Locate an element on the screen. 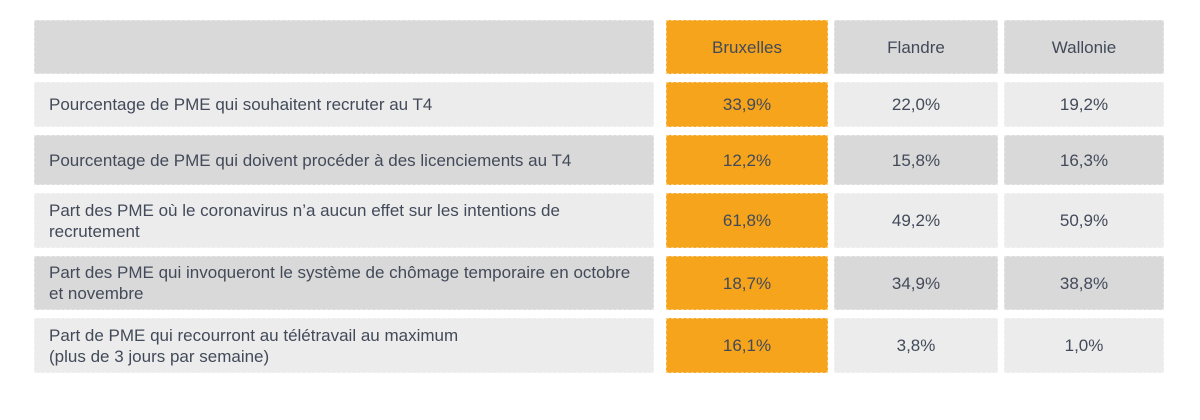 The image size is (1200, 420). value-wallonie: 1,0% is located at coordinates (1084, 345).